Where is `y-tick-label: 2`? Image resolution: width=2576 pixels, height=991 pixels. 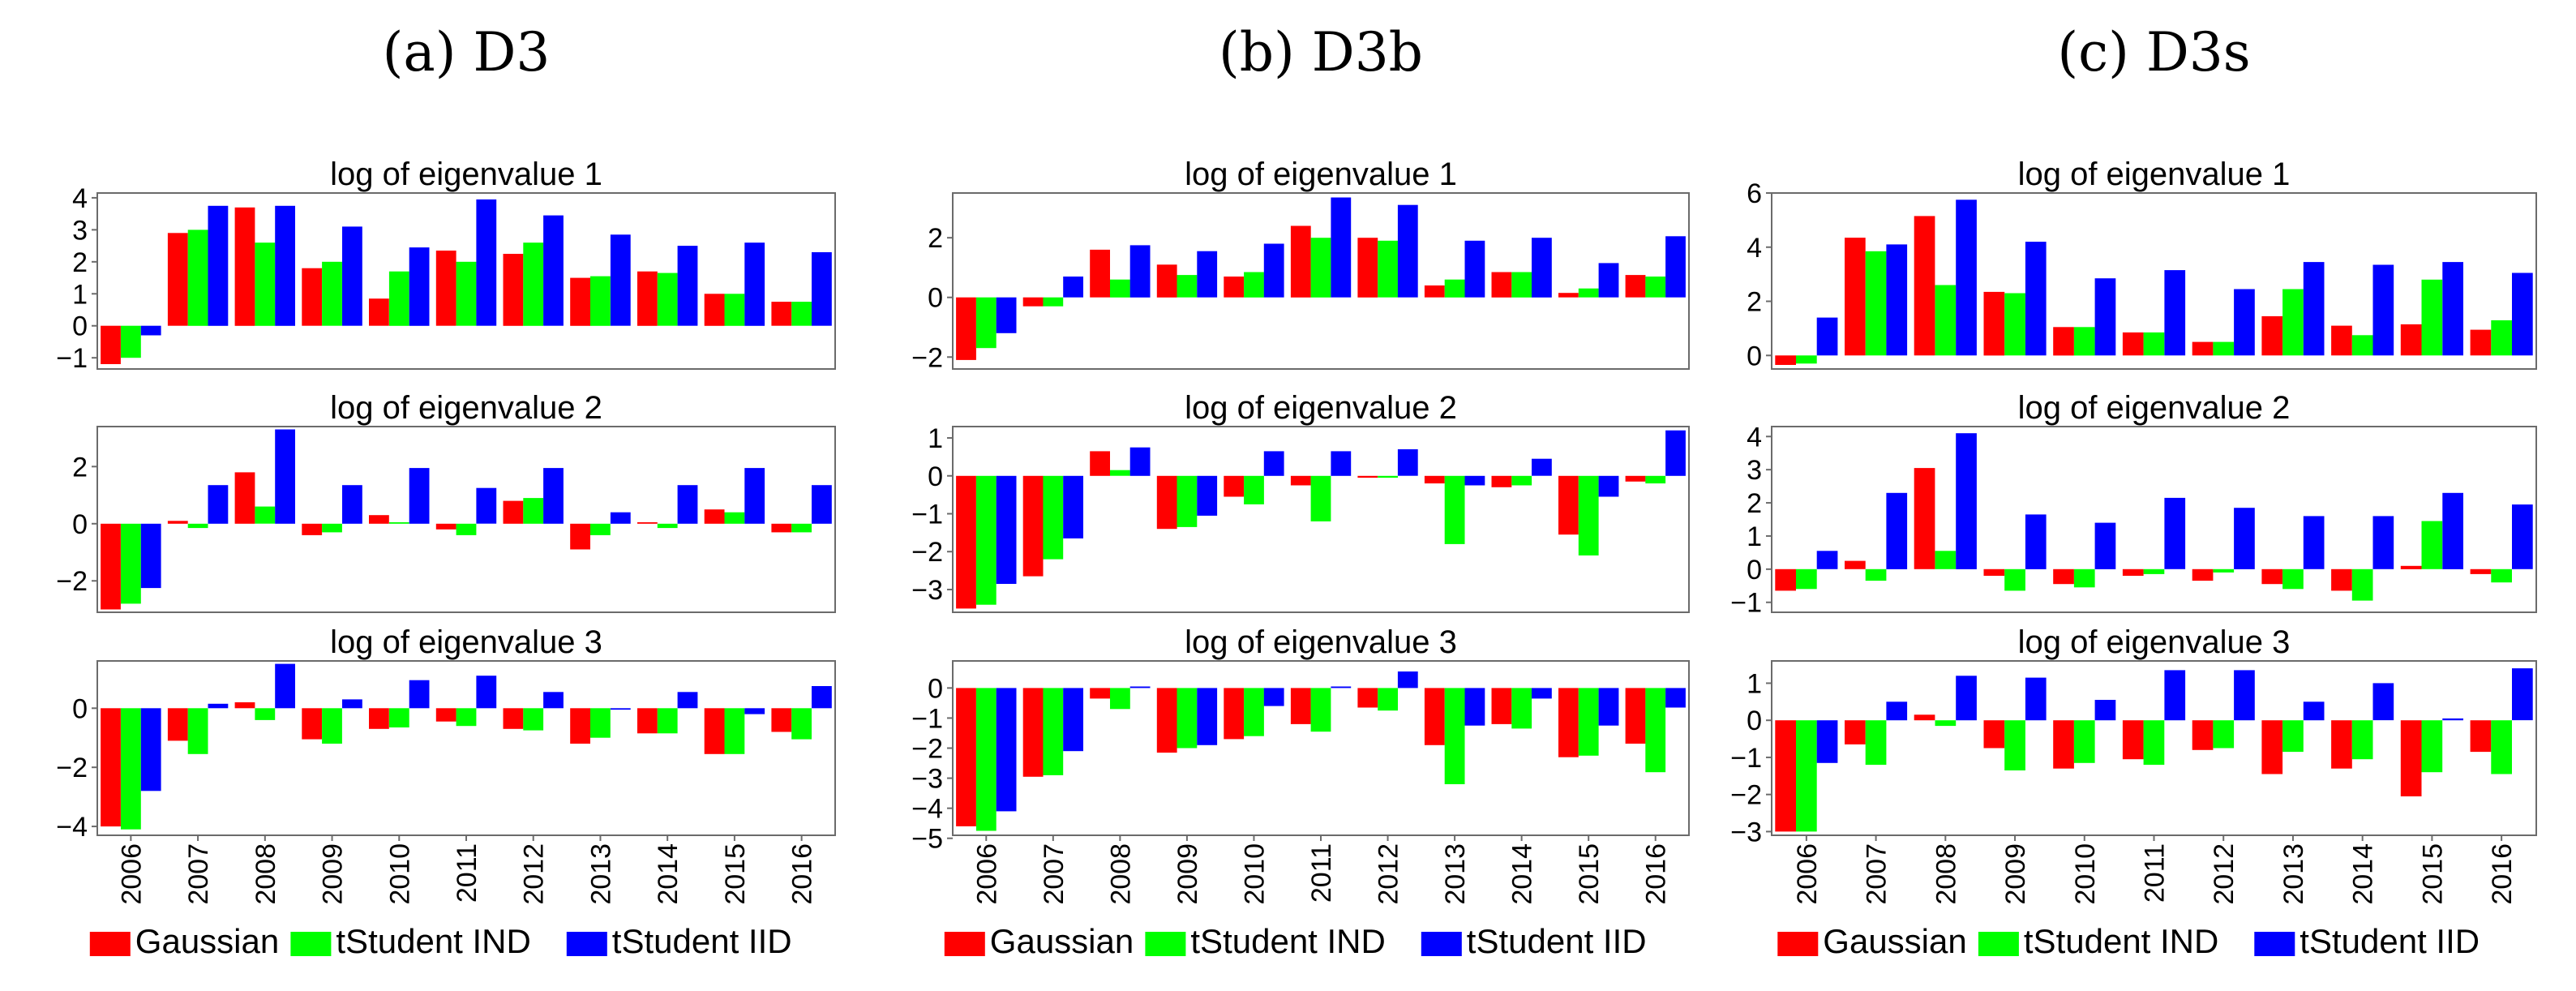
y-tick-label: 2 is located at coordinates (1754, 302).